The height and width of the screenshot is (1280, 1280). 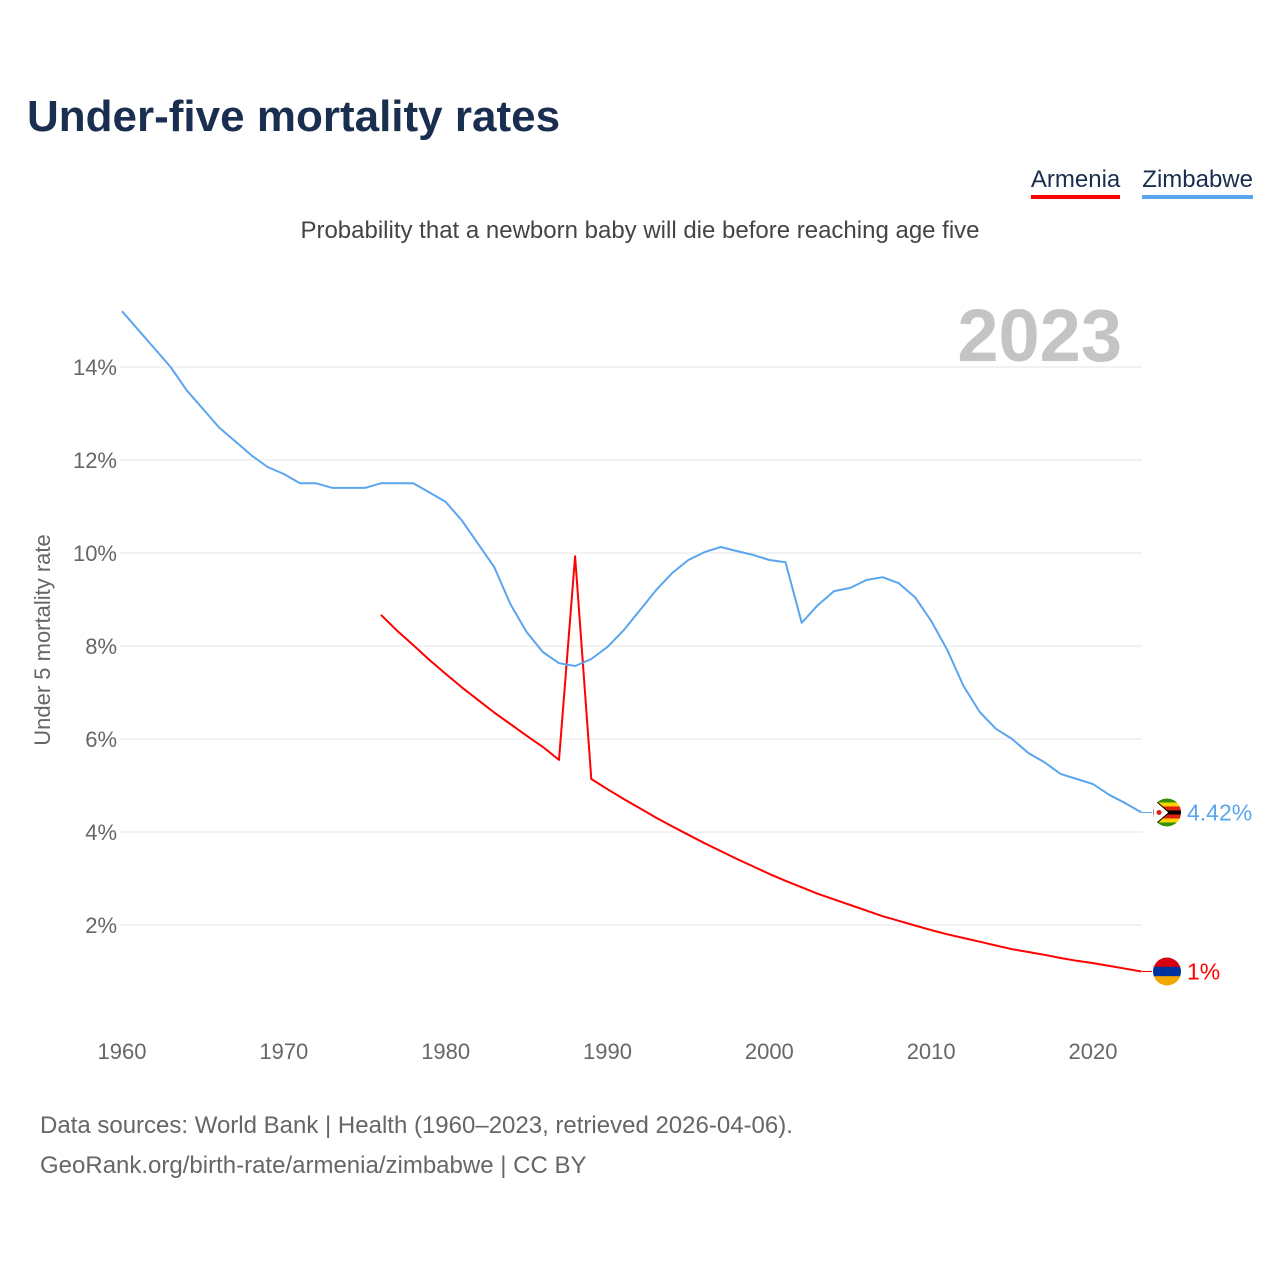 What do you see at coordinates (101, 925) in the screenshot?
I see `y-tick-label: 2%` at bounding box center [101, 925].